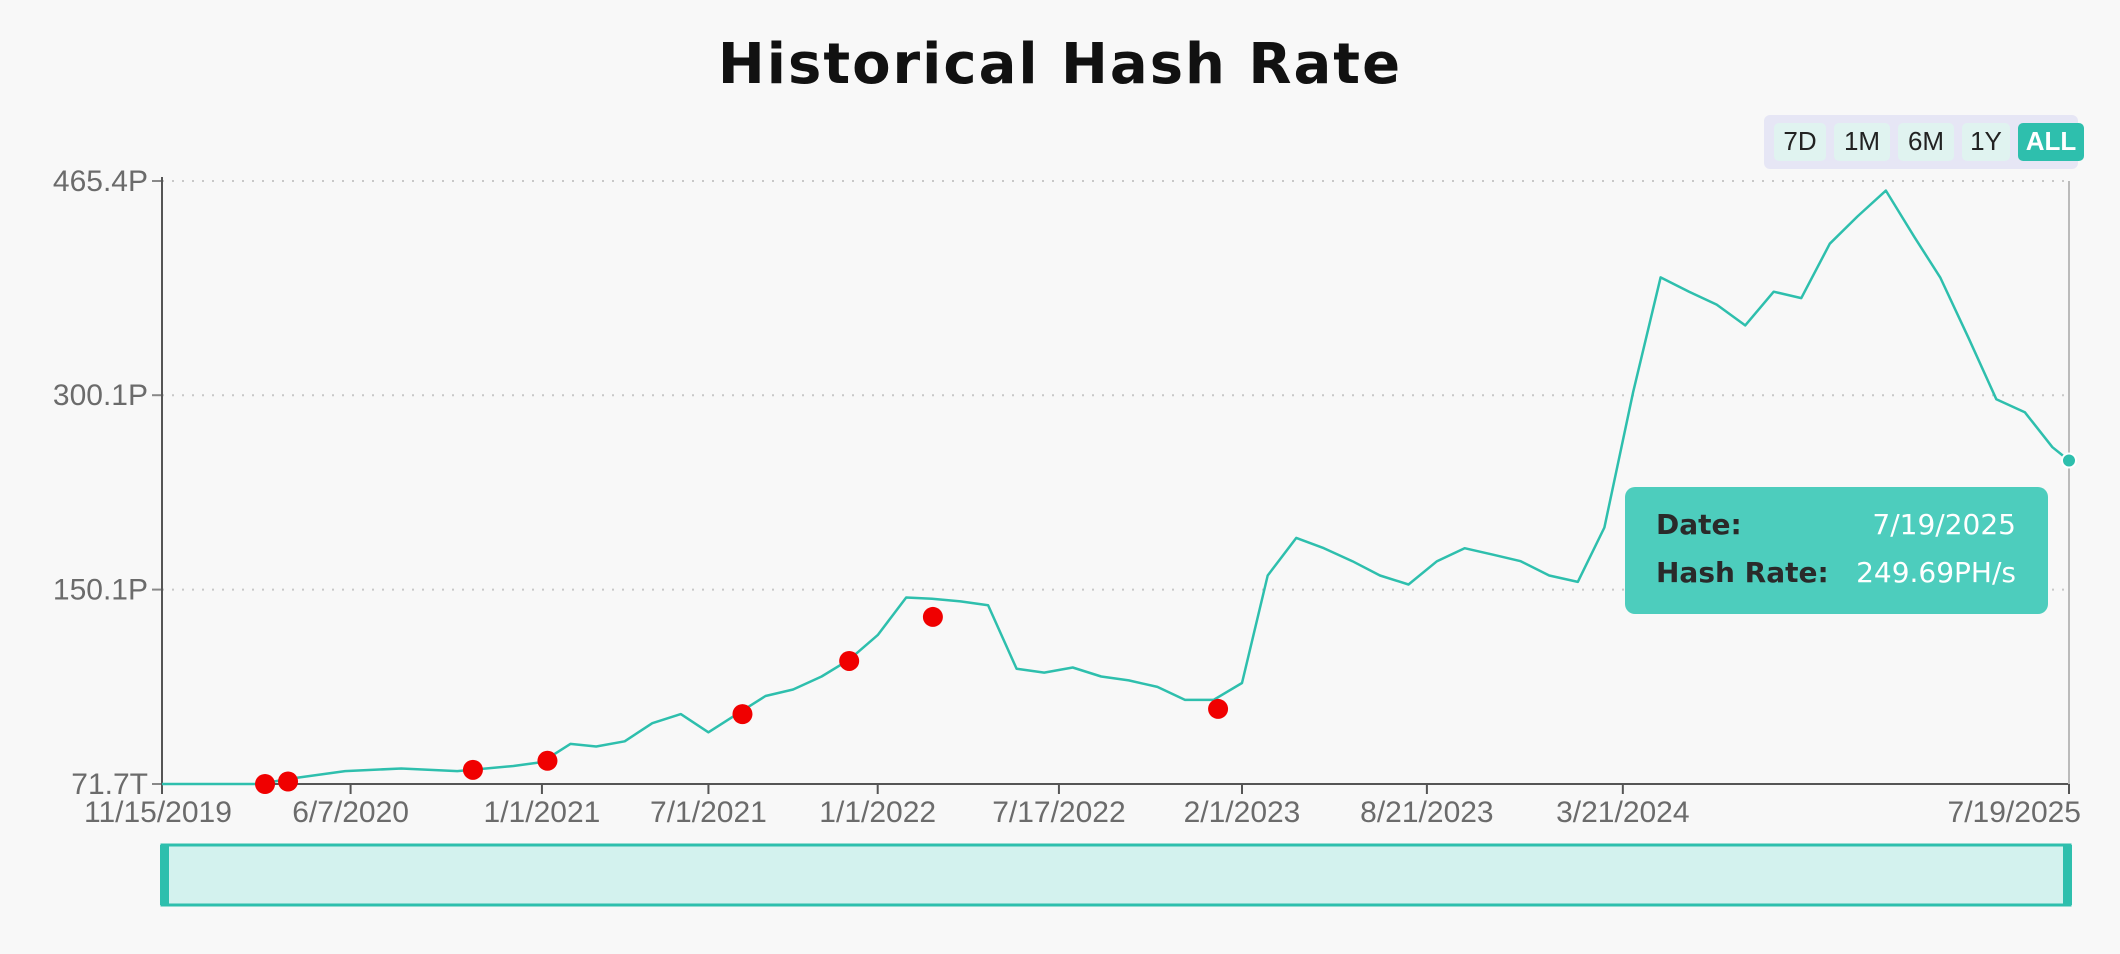 The width and height of the screenshot is (2120, 954). What do you see at coordinates (1060, 64) in the screenshot?
I see `chart-title: Historical Hash Rate` at bounding box center [1060, 64].